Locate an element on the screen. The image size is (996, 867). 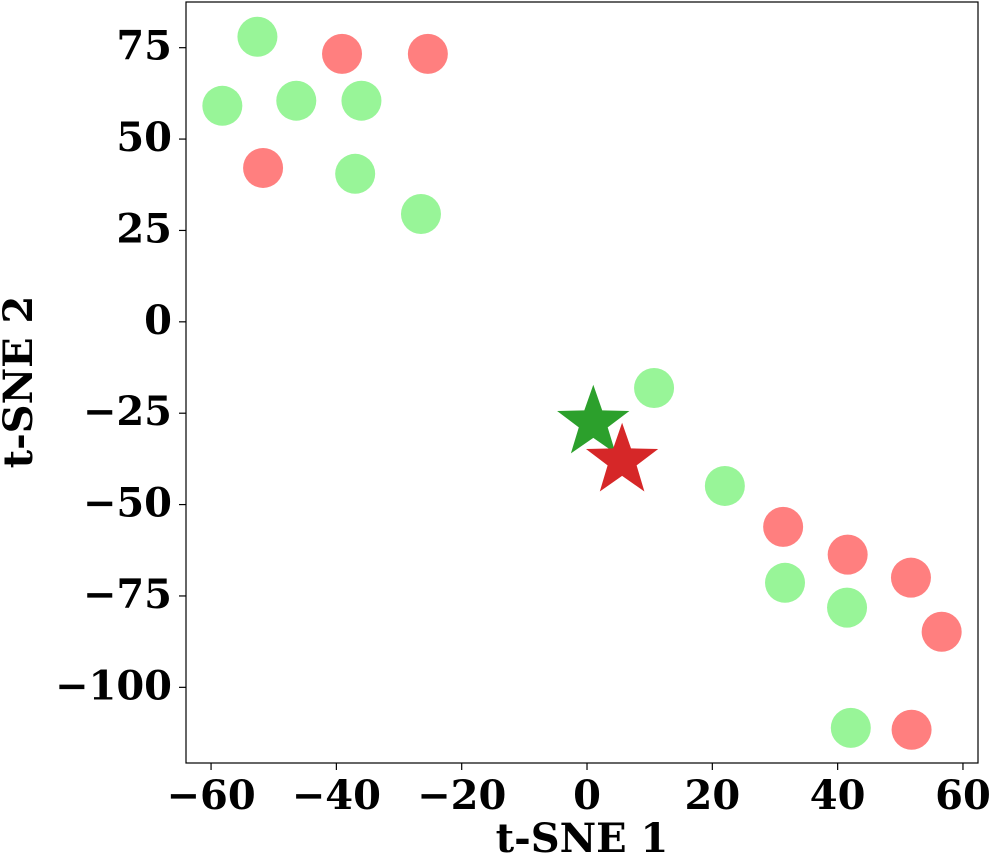
y-tick-label: 25 is located at coordinates (144, 228).